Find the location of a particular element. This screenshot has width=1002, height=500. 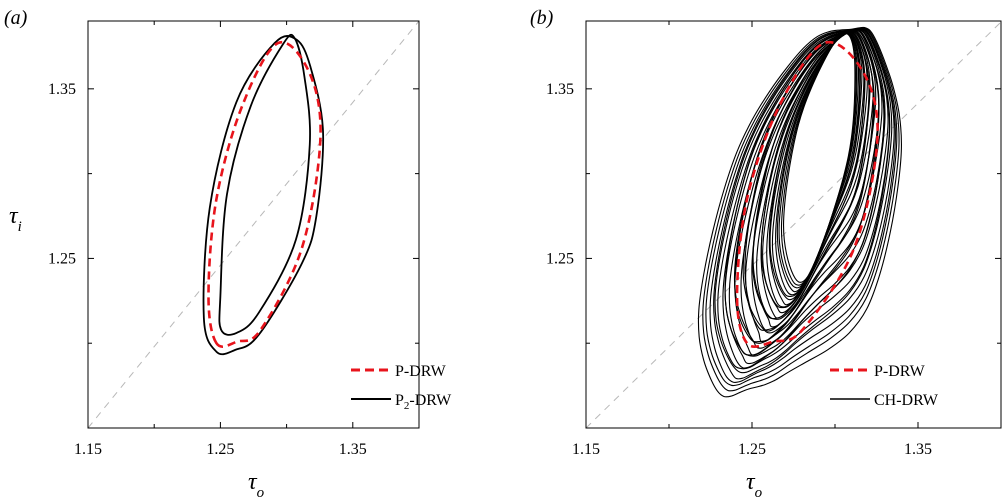

legend-b-label-ch-drw: CH-DRW is located at coordinates (906, 400).